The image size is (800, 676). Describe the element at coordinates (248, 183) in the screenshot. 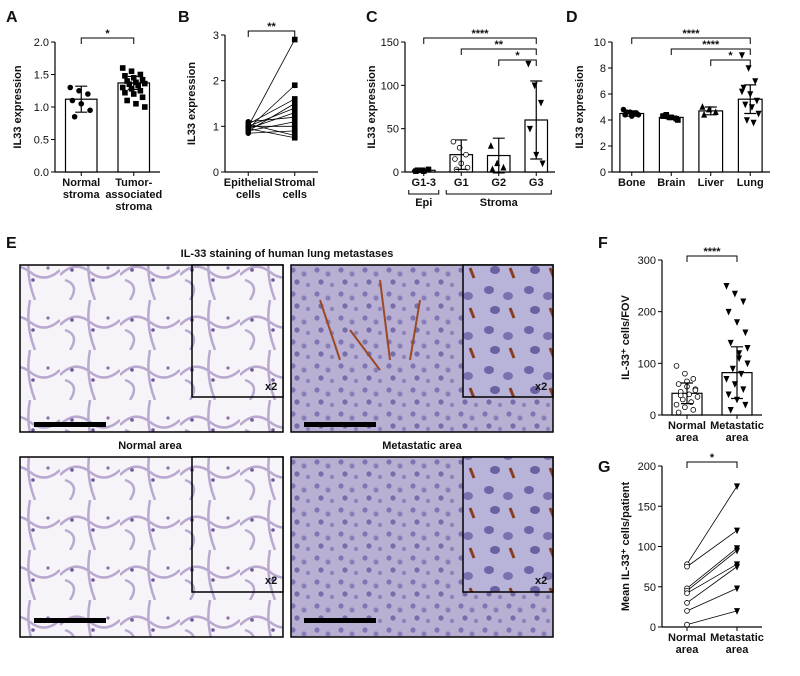

I see `x-tick-line: Epithelial` at that location.